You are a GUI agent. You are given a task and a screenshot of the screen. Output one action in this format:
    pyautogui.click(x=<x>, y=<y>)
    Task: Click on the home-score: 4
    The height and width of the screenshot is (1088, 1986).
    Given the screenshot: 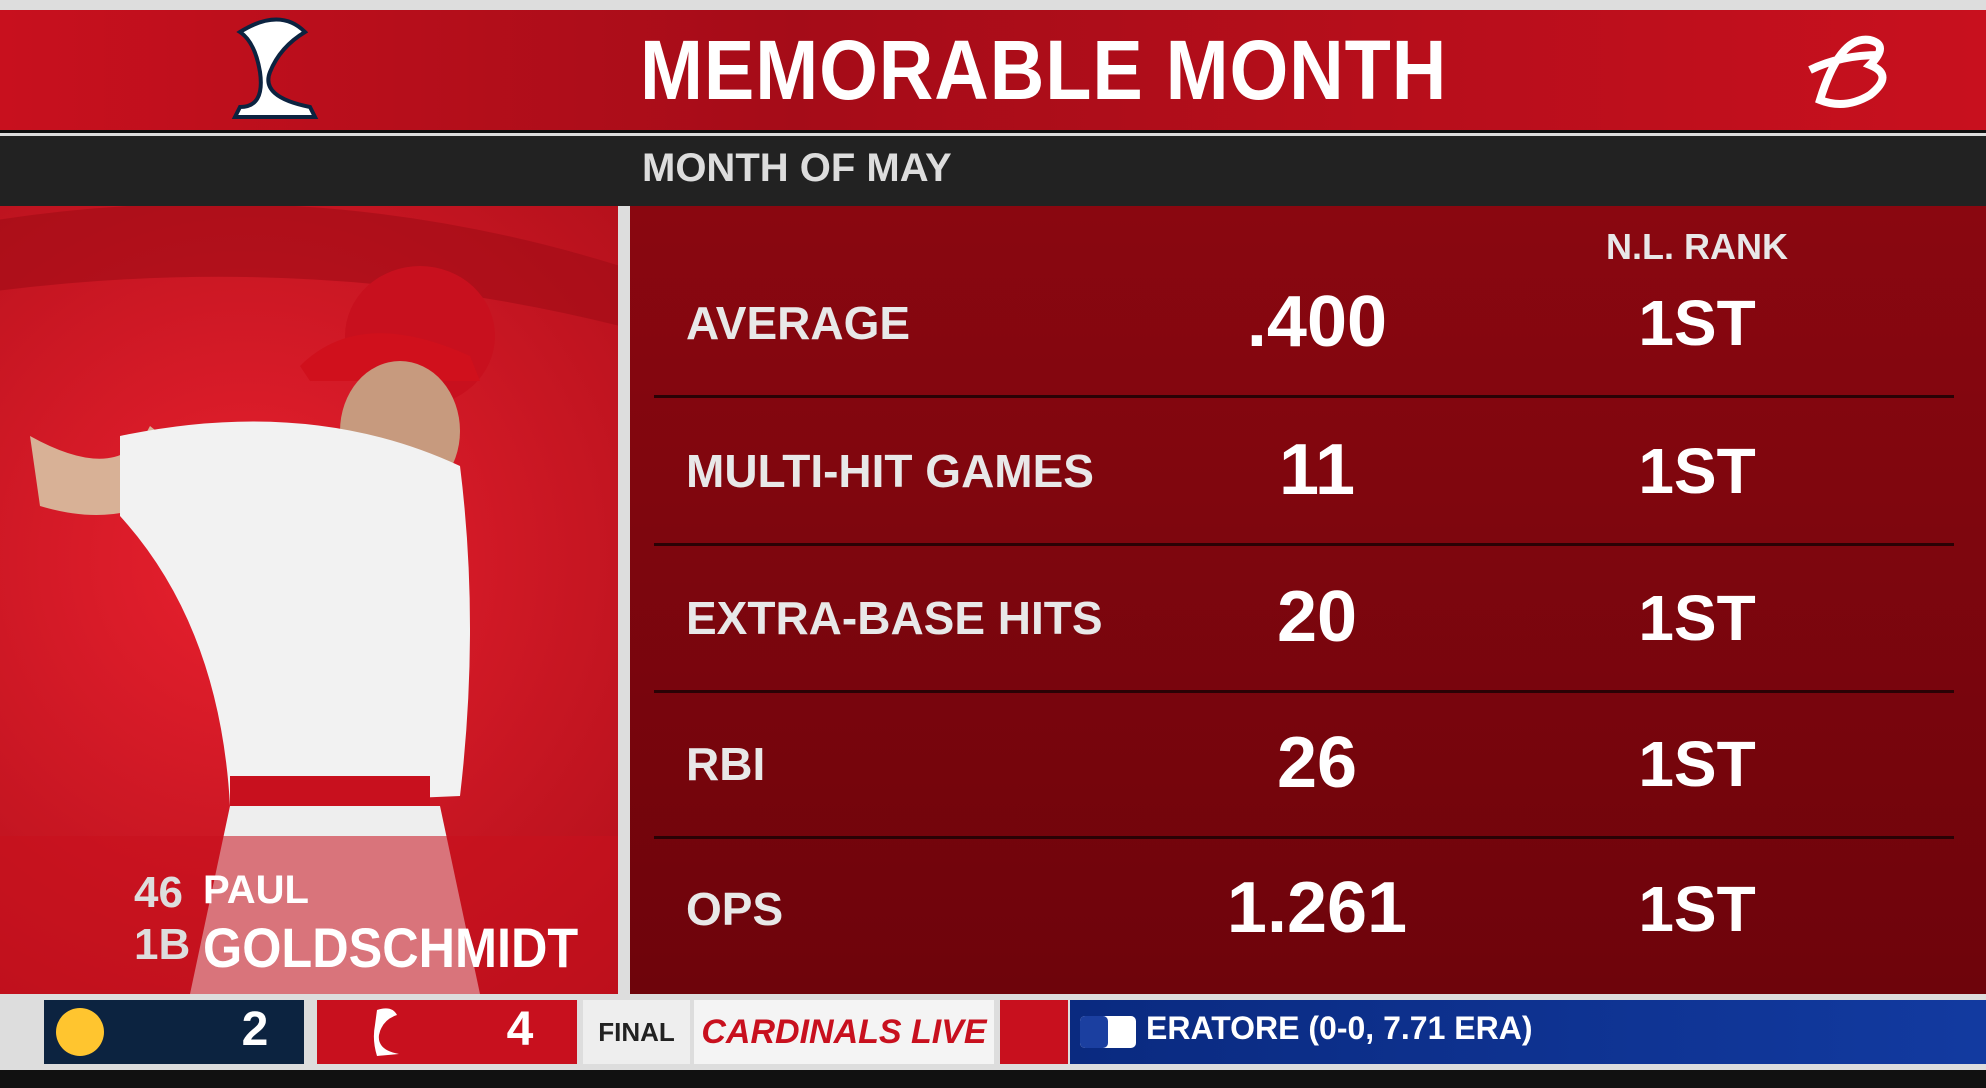 What is the action you would take?
    pyautogui.click(x=520, y=1029)
    